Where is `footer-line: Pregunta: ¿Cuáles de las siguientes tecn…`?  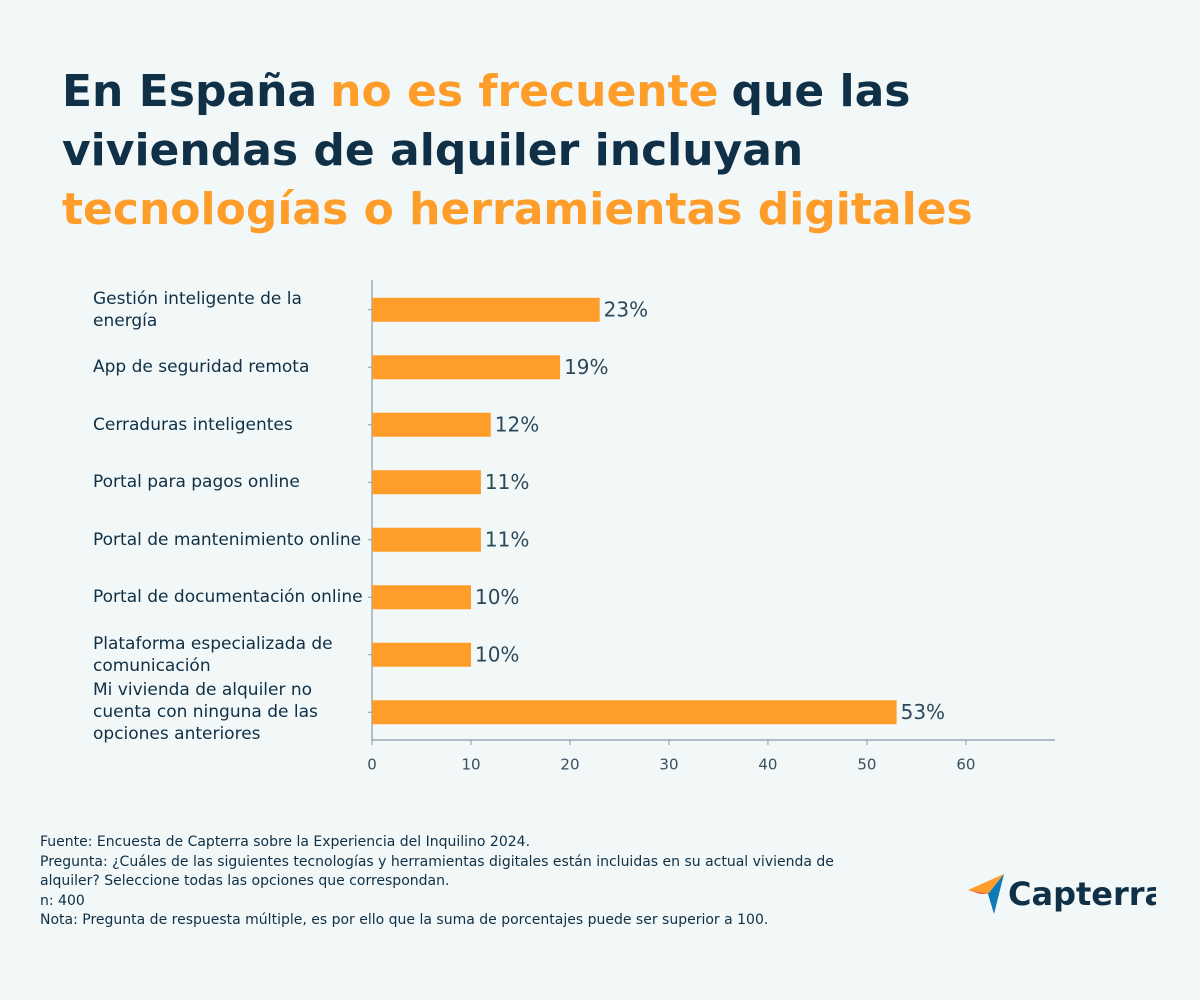 footer-line: Pregunta: ¿Cuáles de las siguientes tecn… is located at coordinates (437, 861).